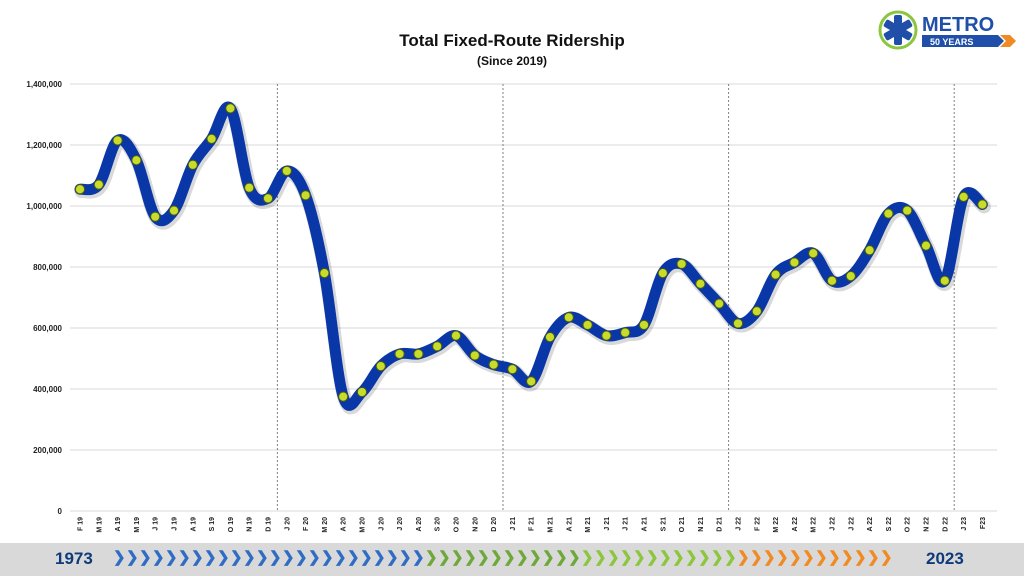 The height and width of the screenshot is (576, 1024). I want to click on x-tick-label: A 19, so click(118, 524).